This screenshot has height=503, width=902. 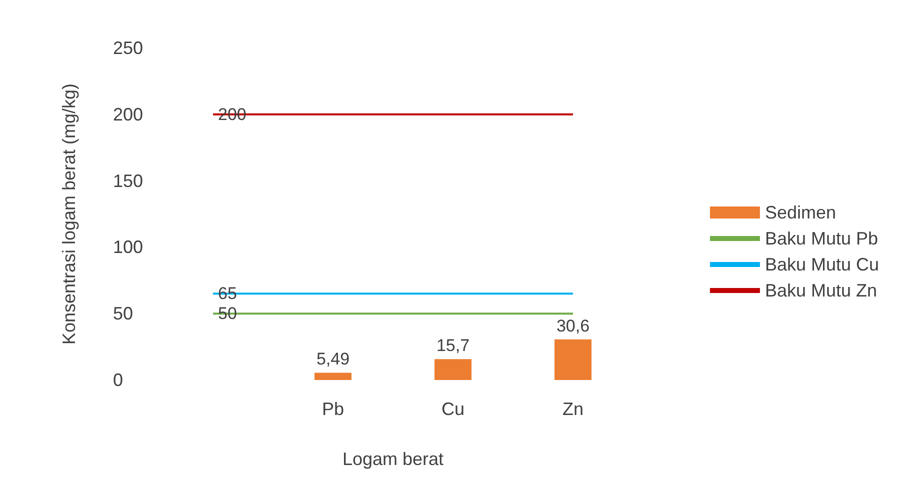 I want to click on data-label: 15,7, so click(x=453, y=346).